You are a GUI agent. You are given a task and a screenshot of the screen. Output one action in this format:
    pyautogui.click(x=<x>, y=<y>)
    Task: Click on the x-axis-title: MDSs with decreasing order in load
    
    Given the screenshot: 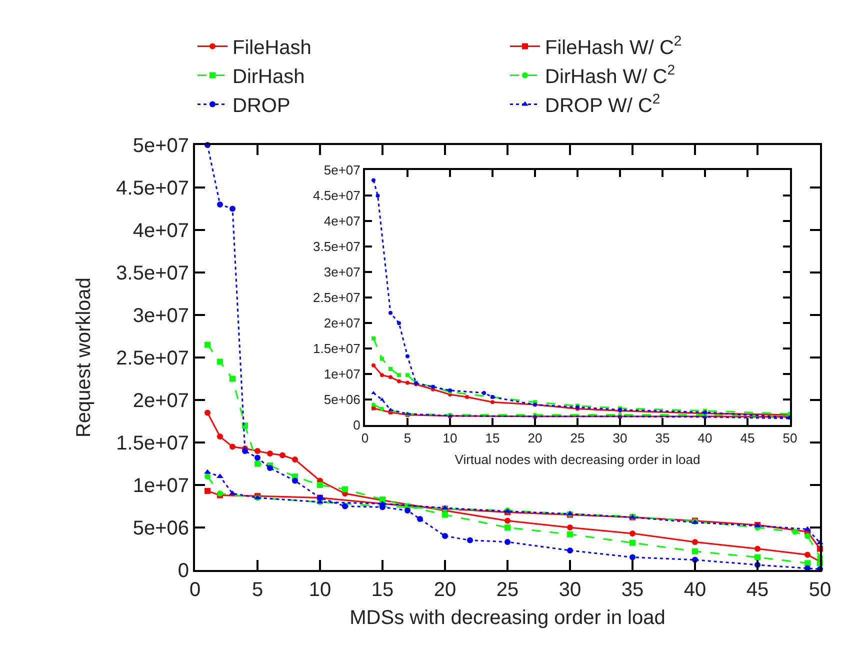 What is the action you would take?
    pyautogui.click(x=508, y=618)
    